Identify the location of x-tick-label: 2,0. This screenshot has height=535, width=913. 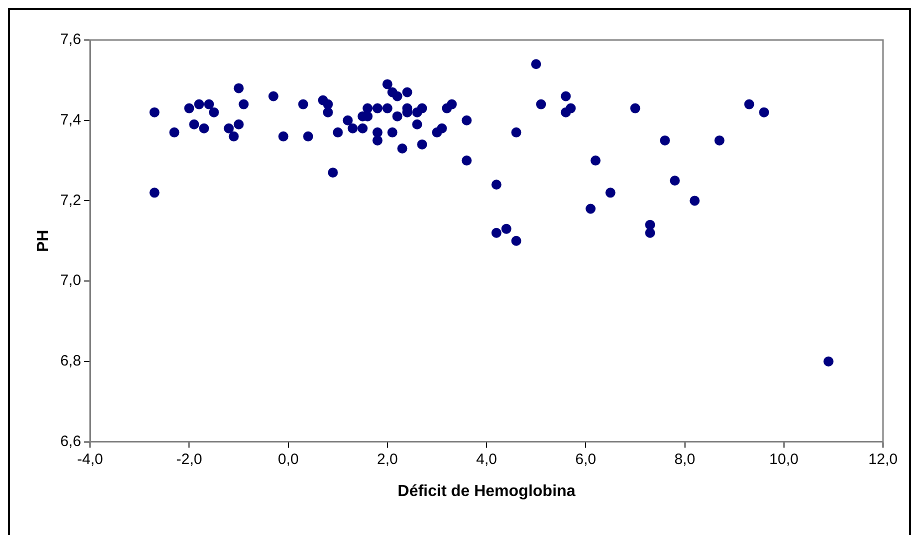
(387, 459).